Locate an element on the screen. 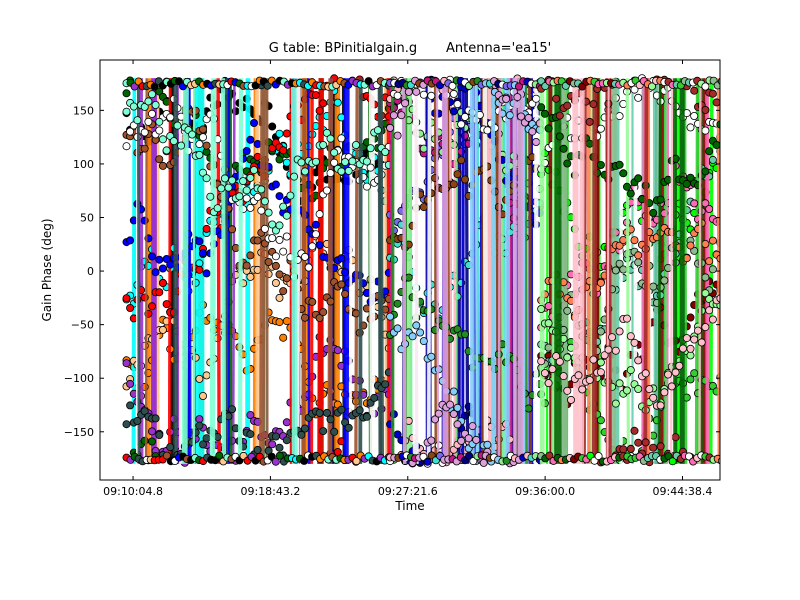  chart-title: G table: BPinitialgain.g Antenna='ea15' is located at coordinates (410, 48).